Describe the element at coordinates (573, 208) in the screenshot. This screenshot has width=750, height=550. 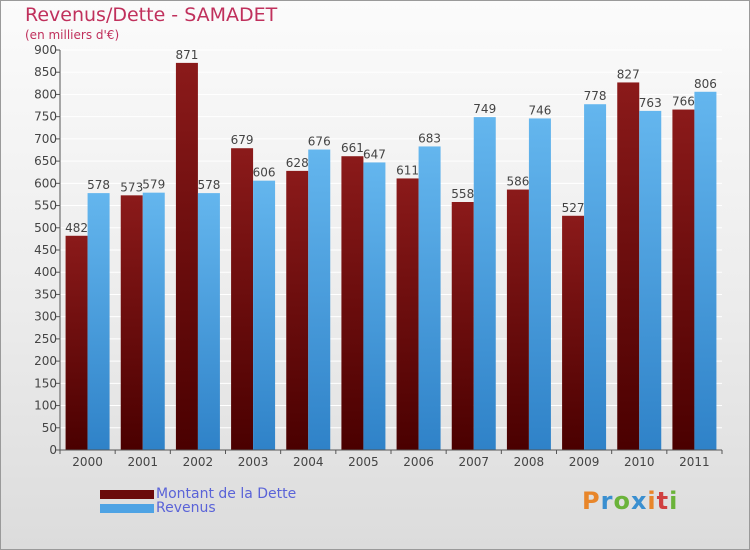
I see `data-label-dette: 527` at that location.